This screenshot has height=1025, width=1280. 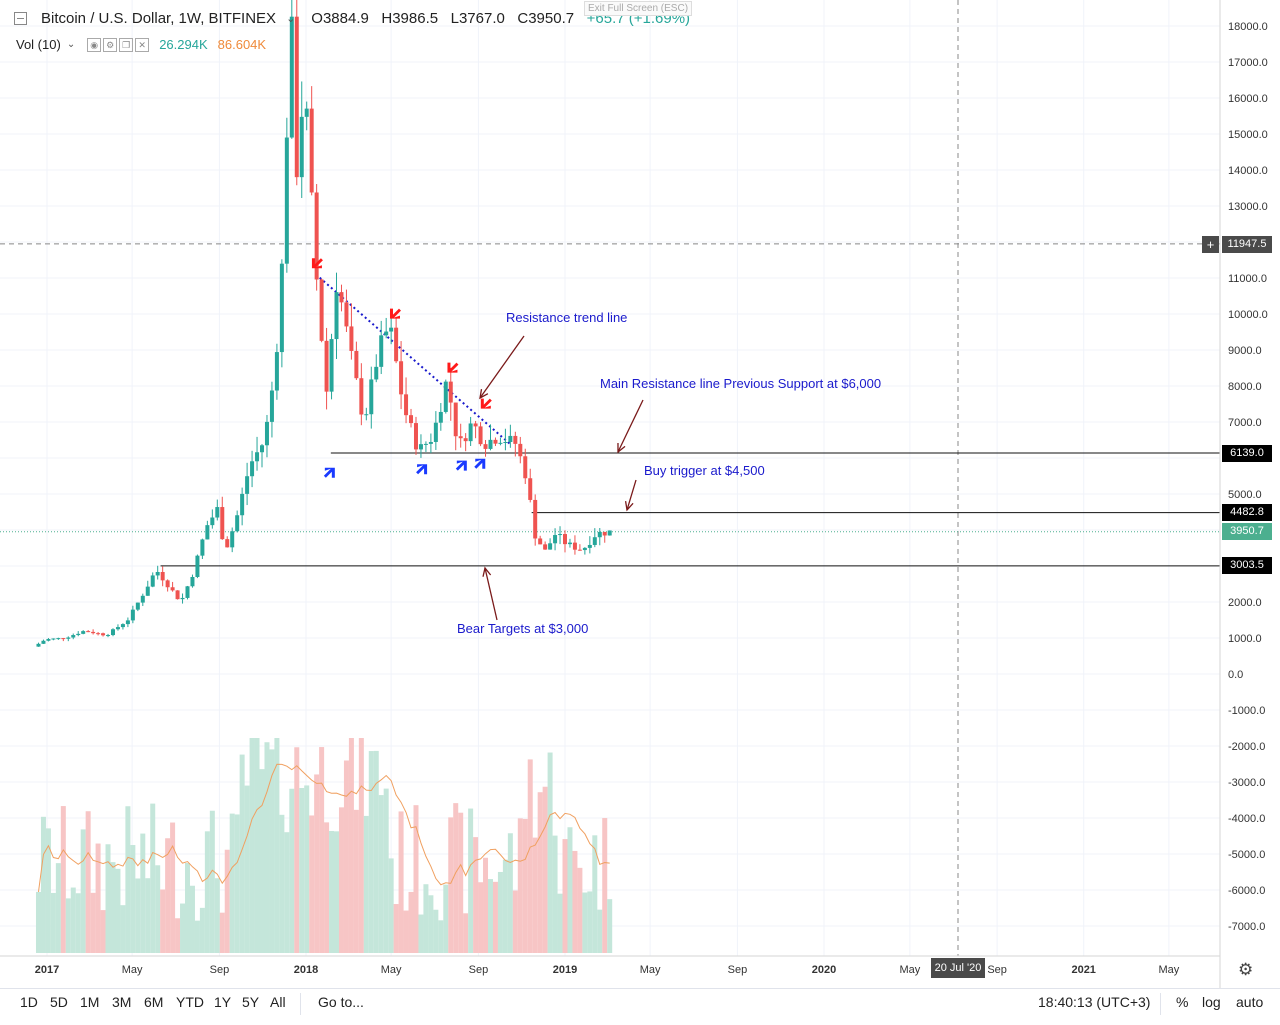 I want to click on bearish-arrow-icon, so click(x=317, y=263).